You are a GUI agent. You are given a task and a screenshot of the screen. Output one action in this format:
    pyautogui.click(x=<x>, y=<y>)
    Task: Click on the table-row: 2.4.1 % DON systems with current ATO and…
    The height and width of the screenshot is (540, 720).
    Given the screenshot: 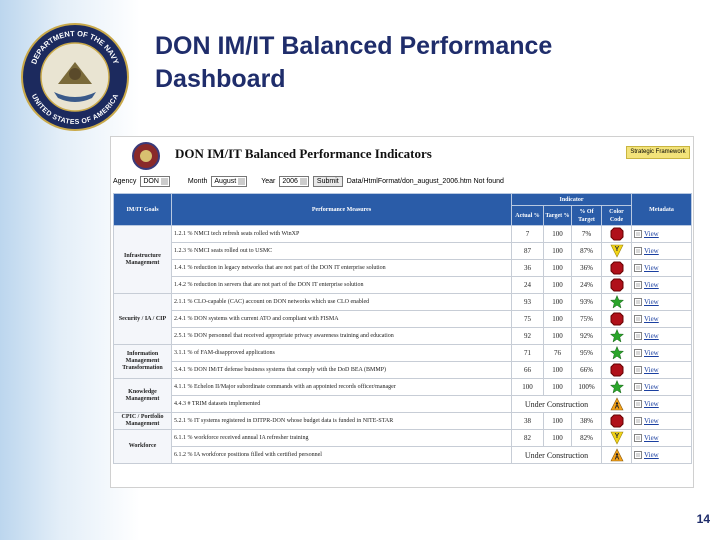 What is the action you would take?
    pyautogui.click(x=403, y=319)
    